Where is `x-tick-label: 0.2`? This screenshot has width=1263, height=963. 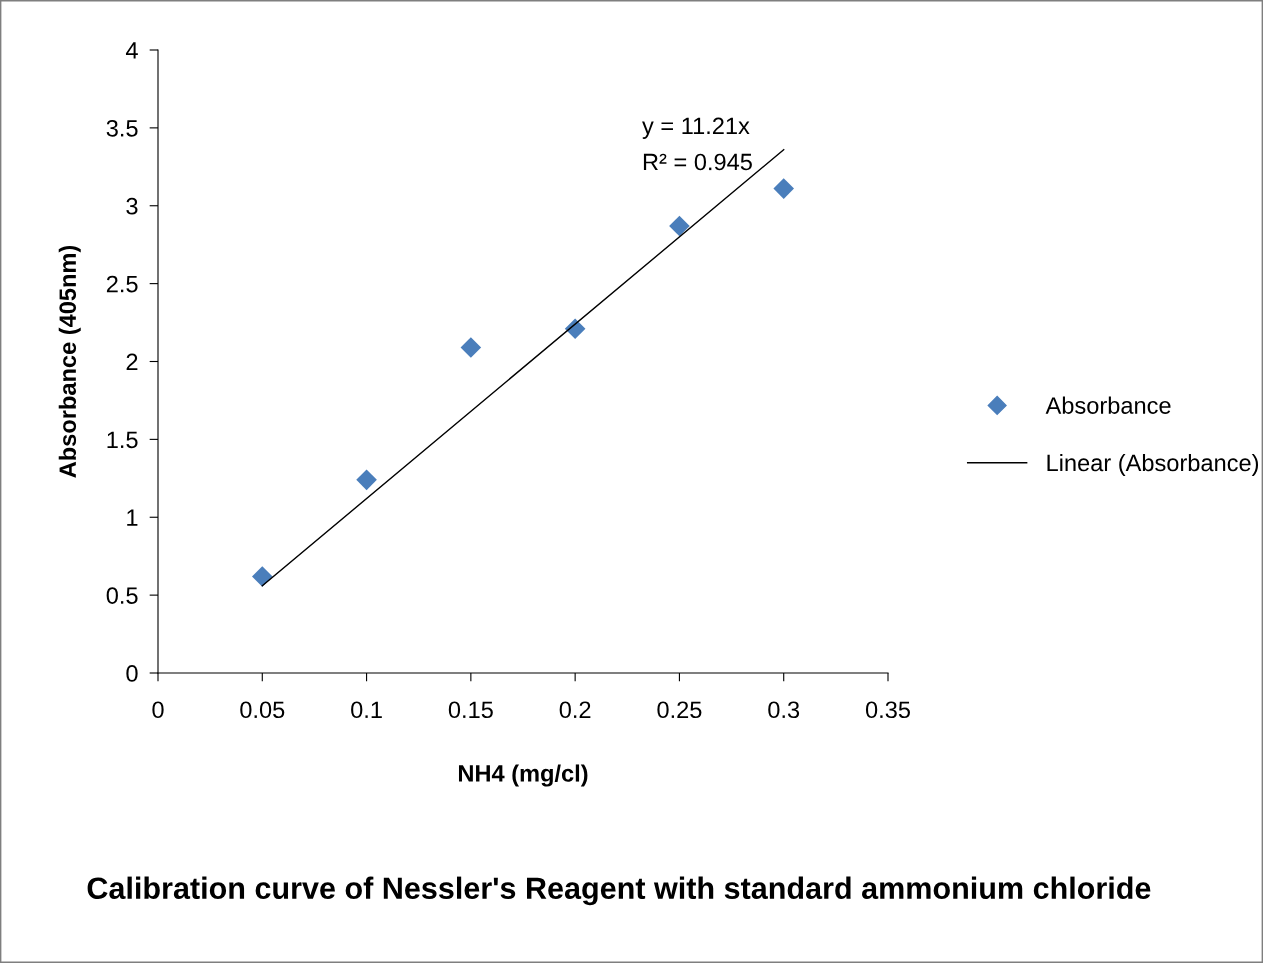 x-tick-label: 0.2 is located at coordinates (575, 710).